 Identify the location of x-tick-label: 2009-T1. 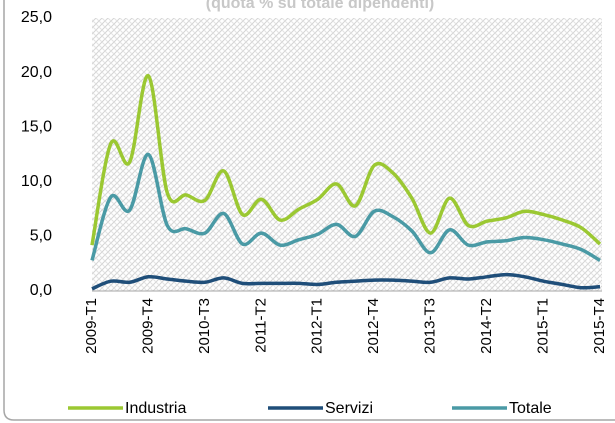
(91, 326).